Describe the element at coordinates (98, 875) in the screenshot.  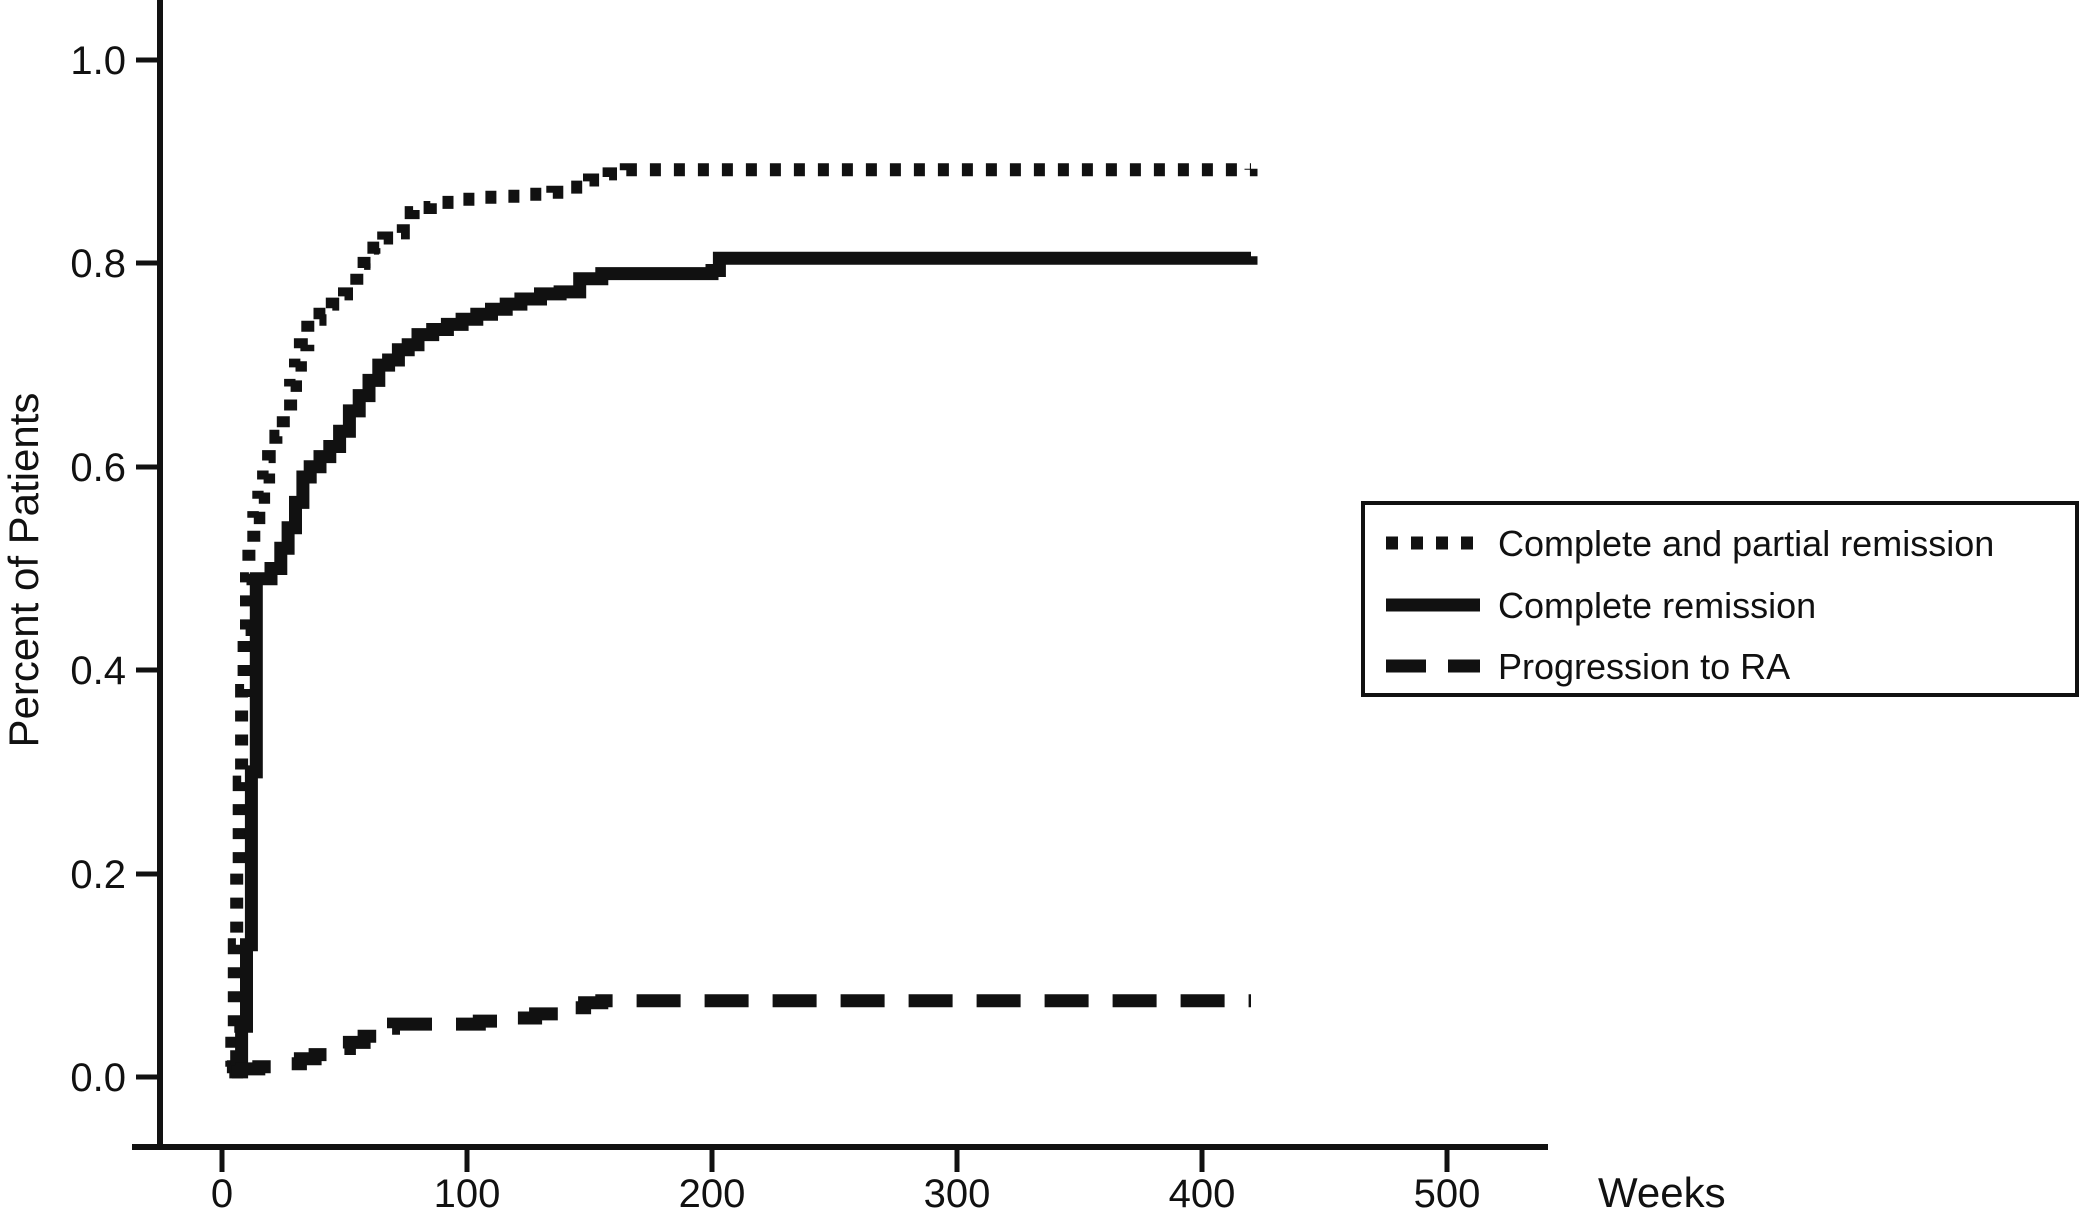
I see `y-tick-label: 0.2` at that location.